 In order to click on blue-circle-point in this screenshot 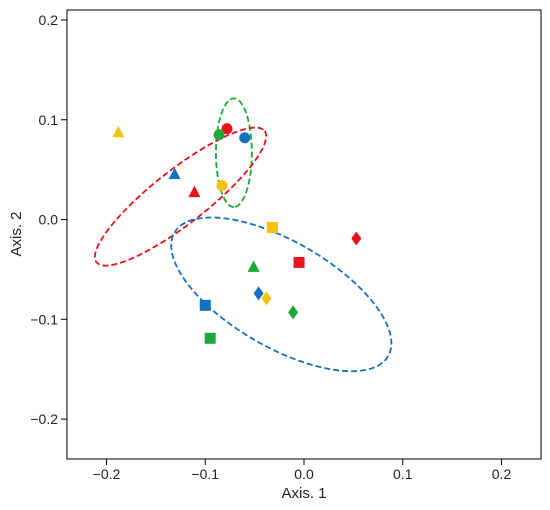, I will do `click(245, 138)`.